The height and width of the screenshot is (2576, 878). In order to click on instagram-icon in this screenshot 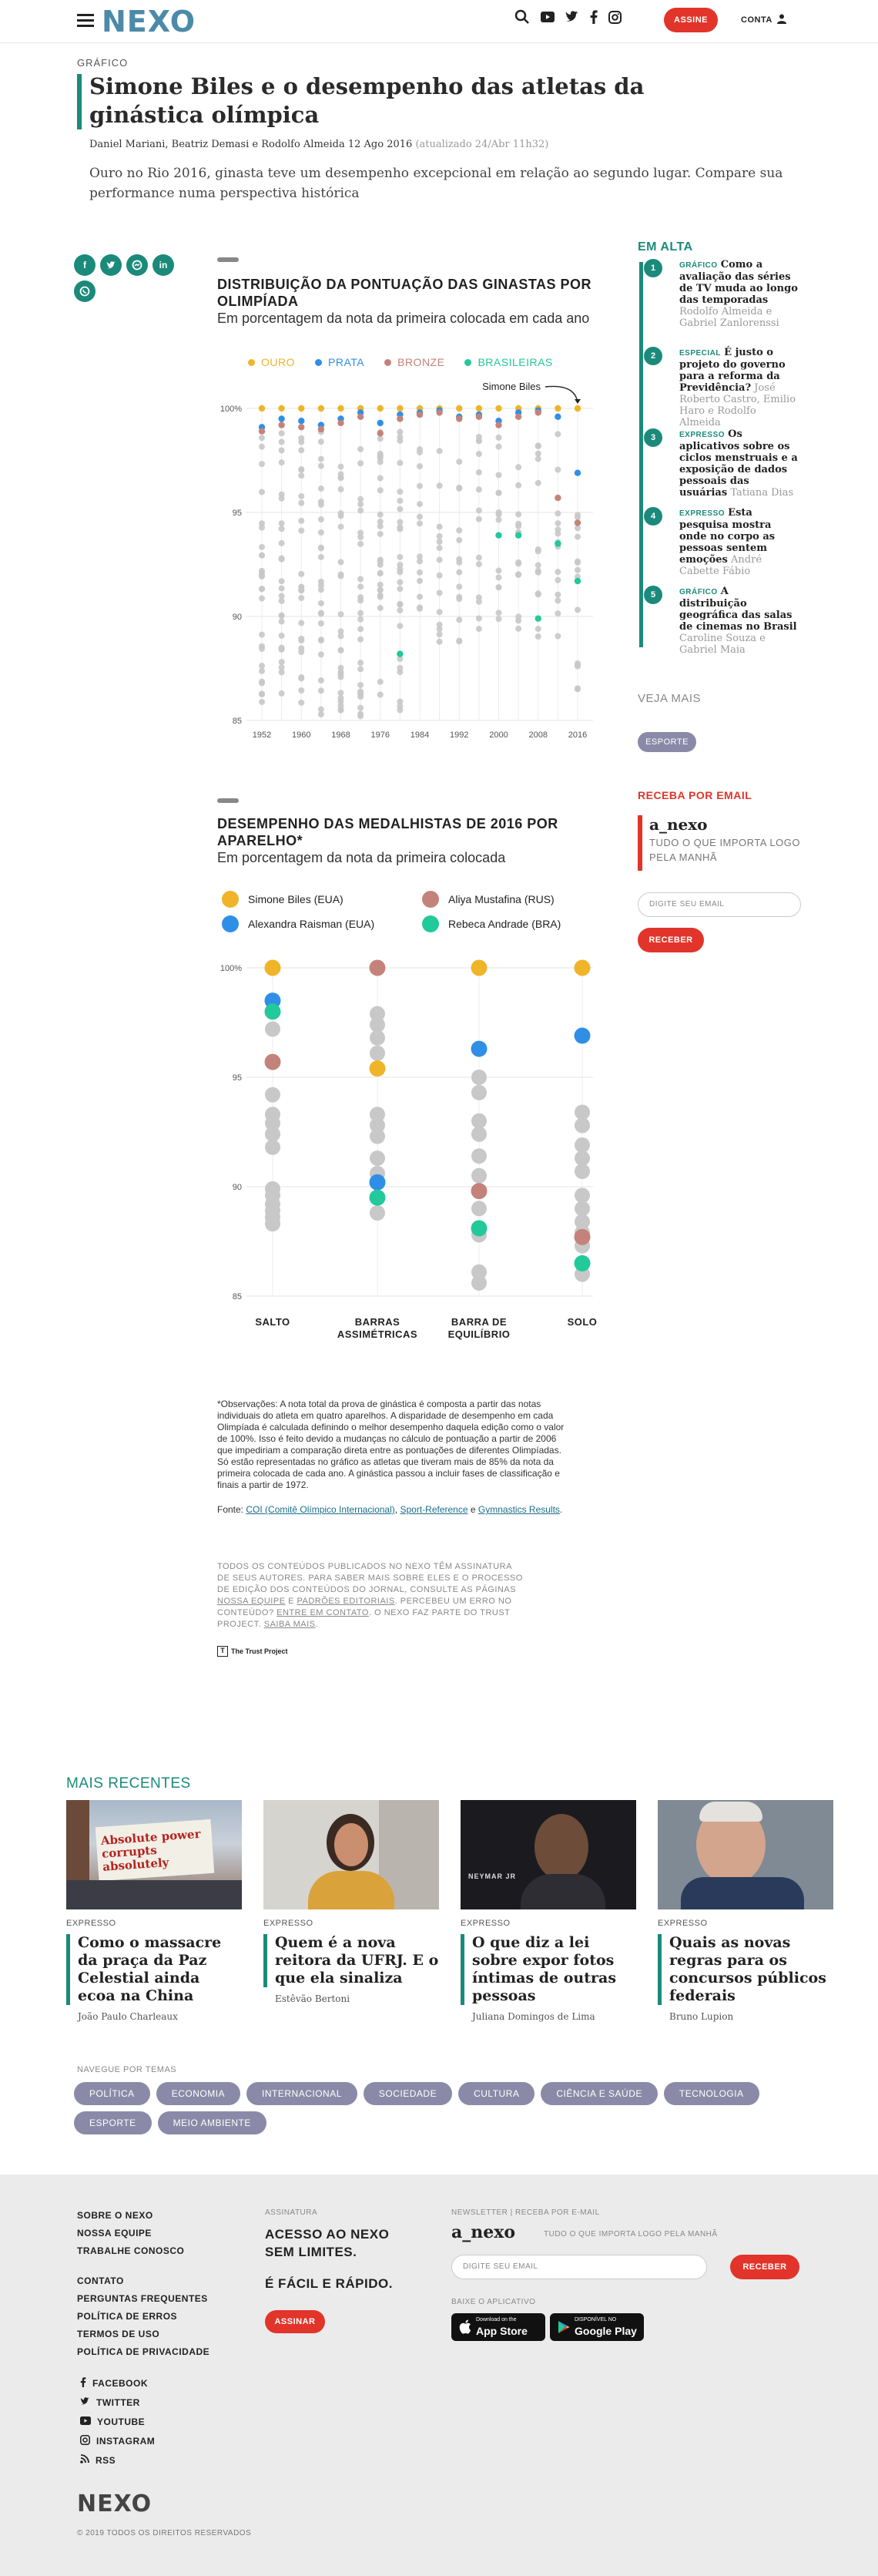, I will do `click(615, 17)`.